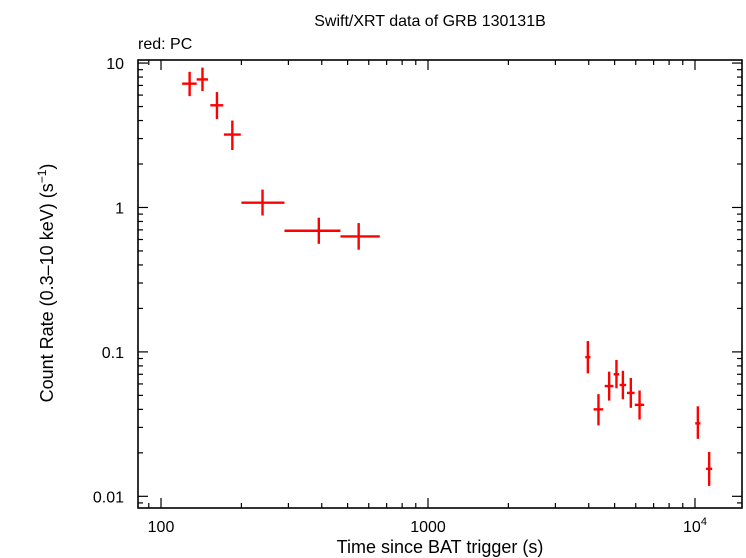 The image size is (746, 558). I want to click on x-tick-label-sup: 4, so click(704, 522).